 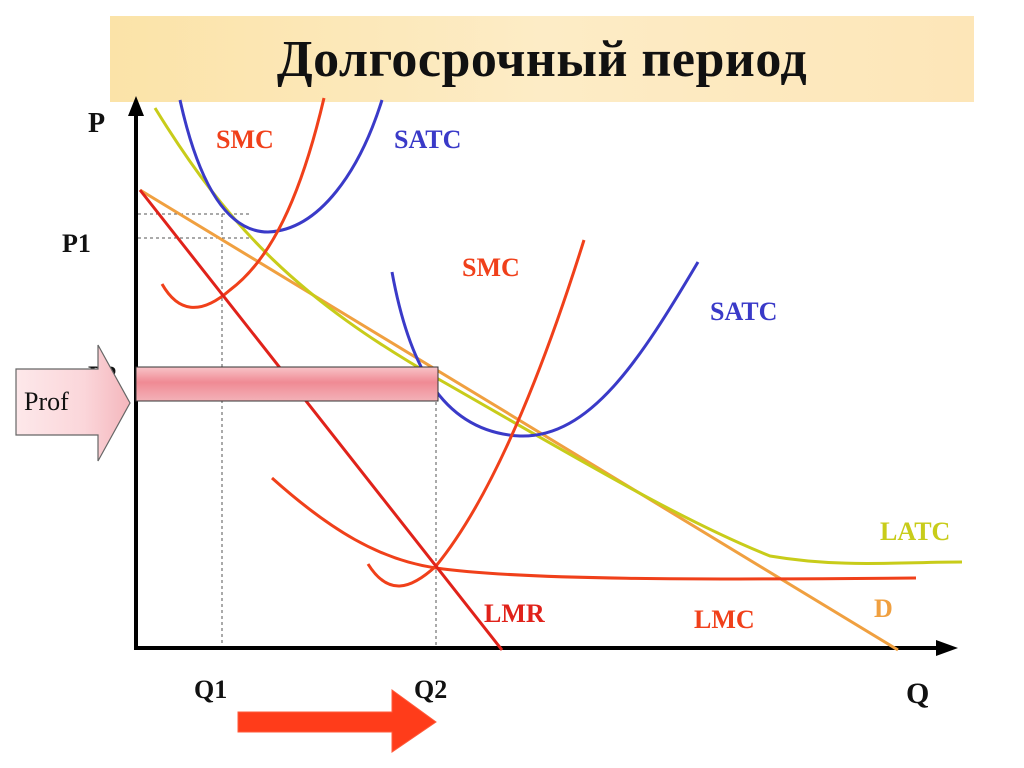 What do you see at coordinates (917, 693) in the screenshot?
I see `x-axis-label: Q` at bounding box center [917, 693].